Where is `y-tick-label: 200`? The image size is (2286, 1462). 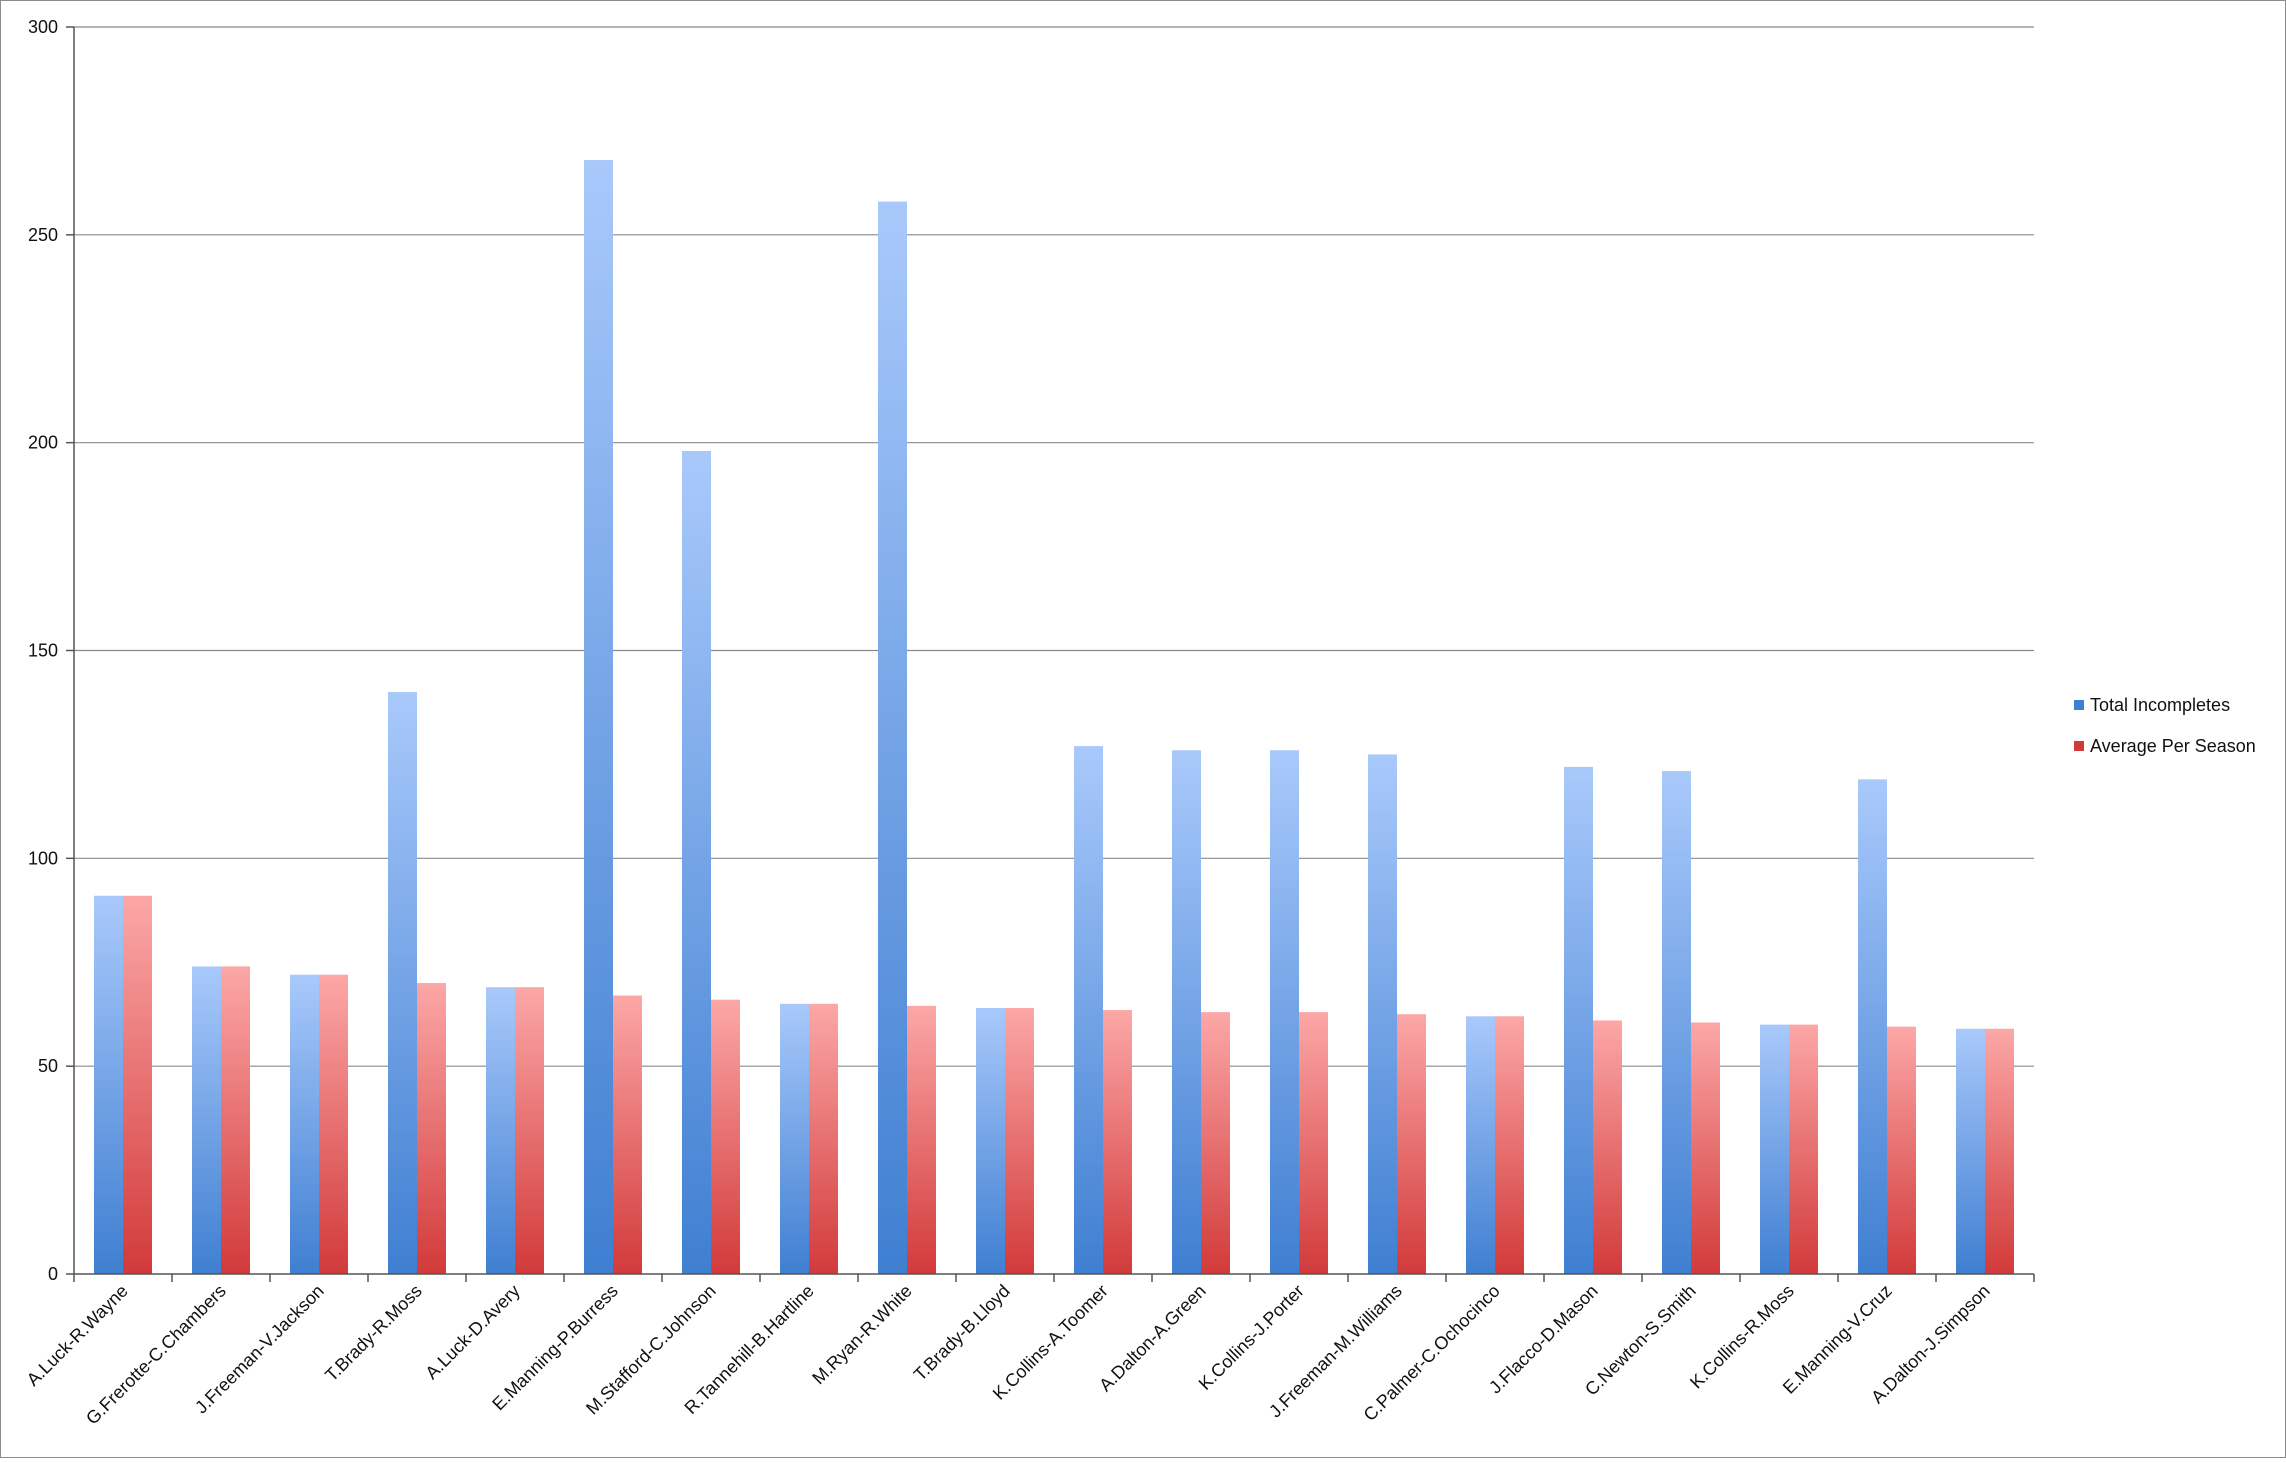
y-tick-label: 200 is located at coordinates (43, 443).